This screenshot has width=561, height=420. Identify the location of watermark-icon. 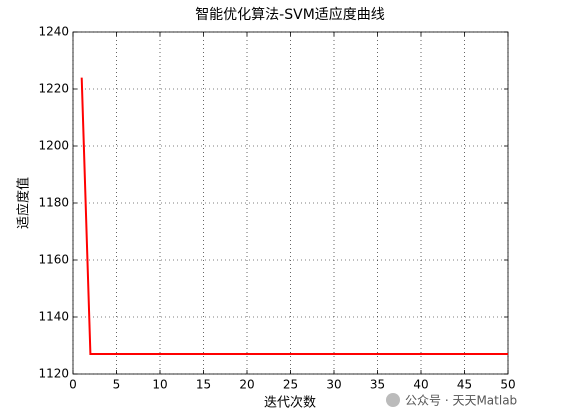
(393, 400).